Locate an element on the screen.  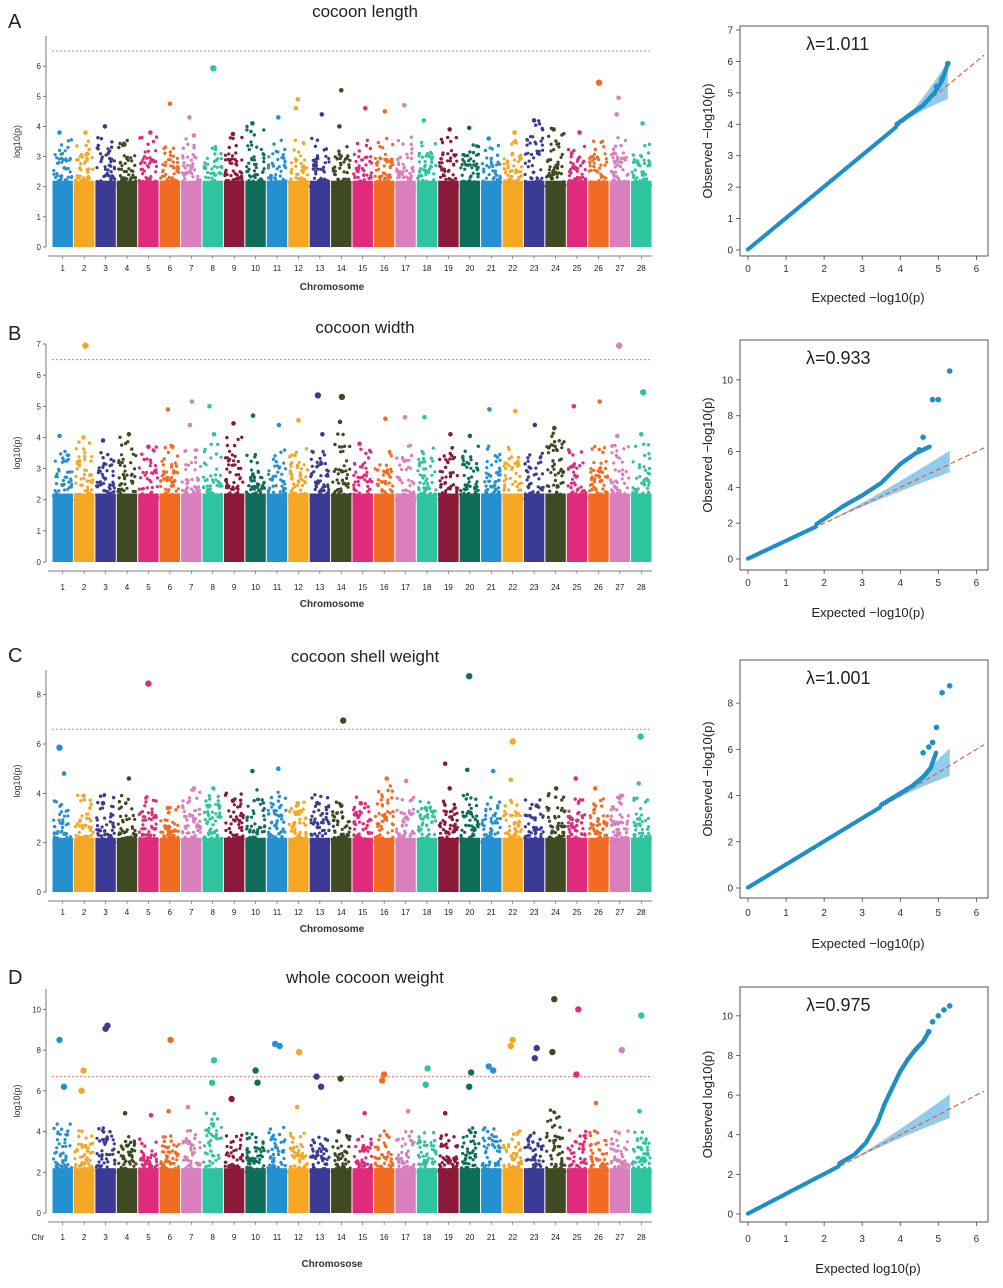
y-tick-label: 0 is located at coordinates (39, 562).